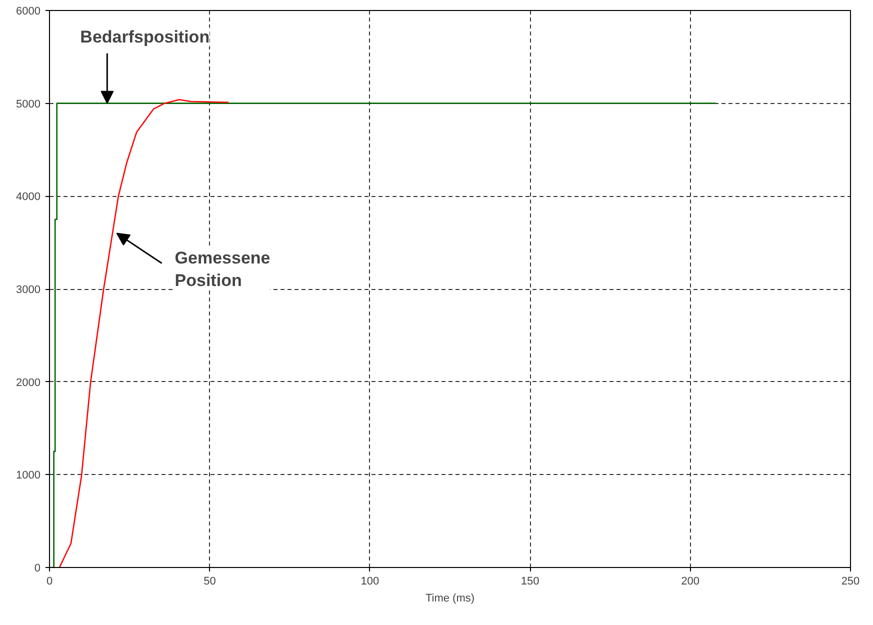 Image resolution: width=873 pixels, height=625 pixels. Describe the element at coordinates (370, 582) in the screenshot. I see `x-tick-label: 100` at that location.